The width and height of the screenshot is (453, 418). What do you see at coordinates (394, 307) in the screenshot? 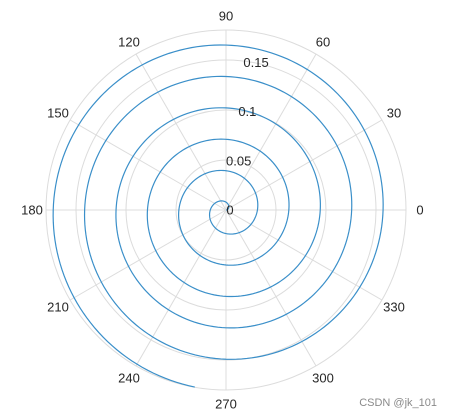
I see `angle-tick-label: 330` at bounding box center [394, 307].